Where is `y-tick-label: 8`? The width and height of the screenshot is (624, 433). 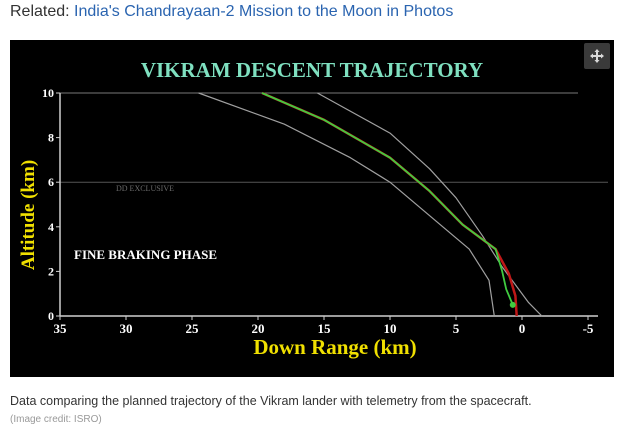
y-tick-label: 8 is located at coordinates (51, 138).